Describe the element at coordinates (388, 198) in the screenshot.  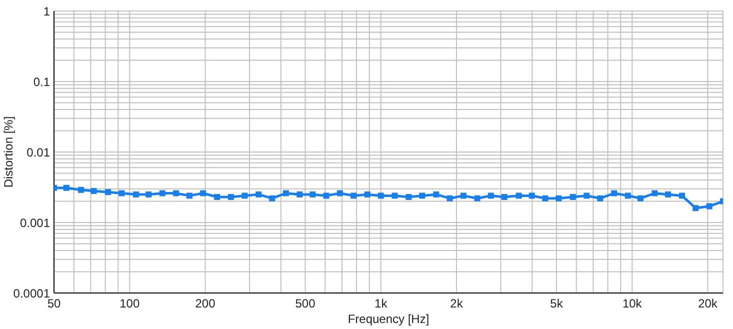
I see `line-series` at that location.